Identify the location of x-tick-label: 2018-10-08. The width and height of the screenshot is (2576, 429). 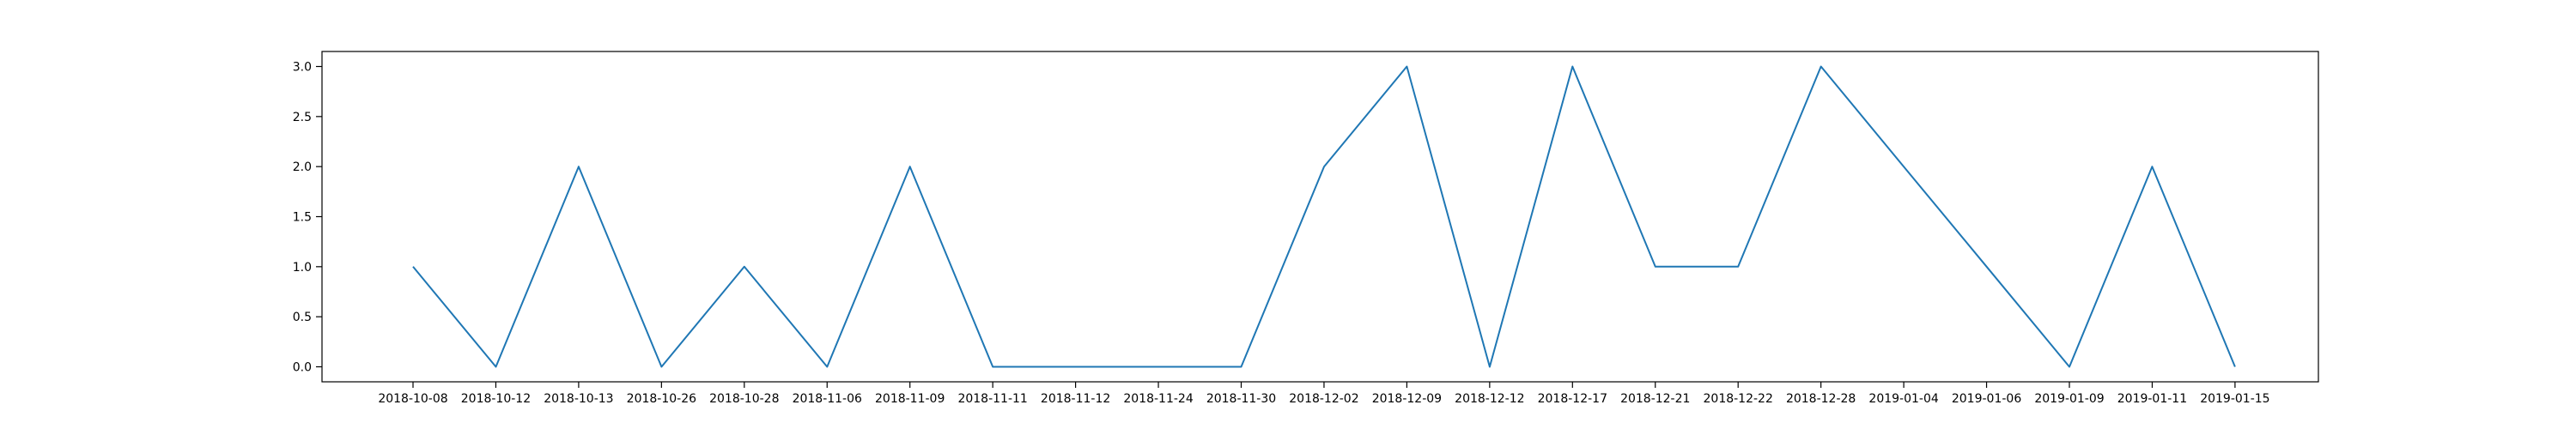
(412, 399).